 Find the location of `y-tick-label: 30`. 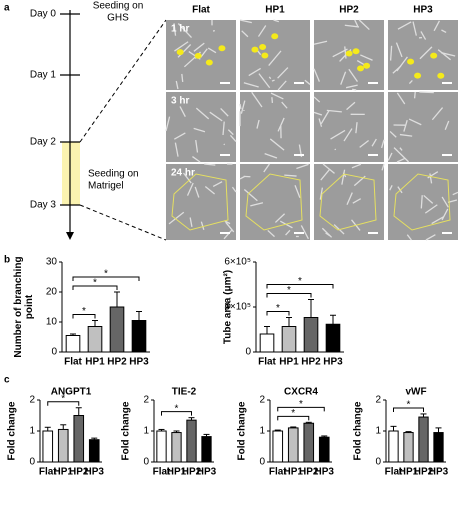

y-tick-label: 30 is located at coordinates (52, 262).